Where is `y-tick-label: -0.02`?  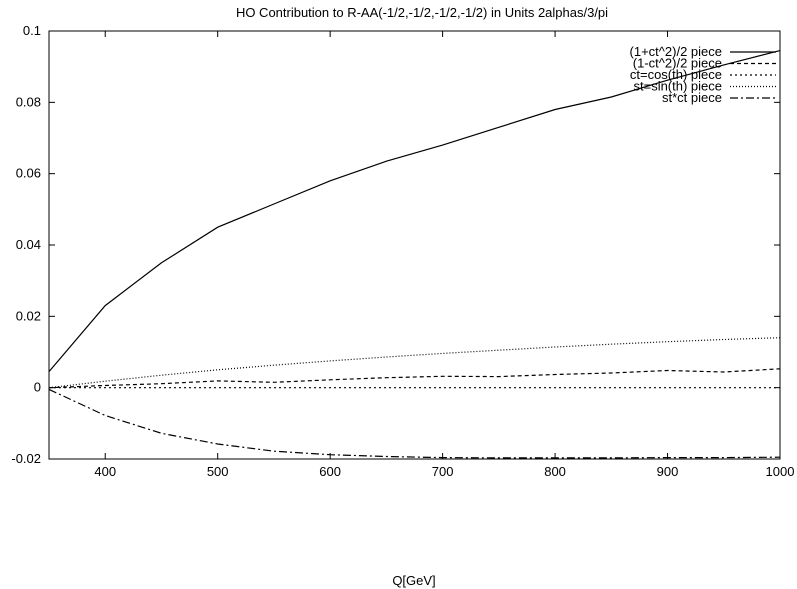 y-tick-label: -0.02 is located at coordinates (26, 458).